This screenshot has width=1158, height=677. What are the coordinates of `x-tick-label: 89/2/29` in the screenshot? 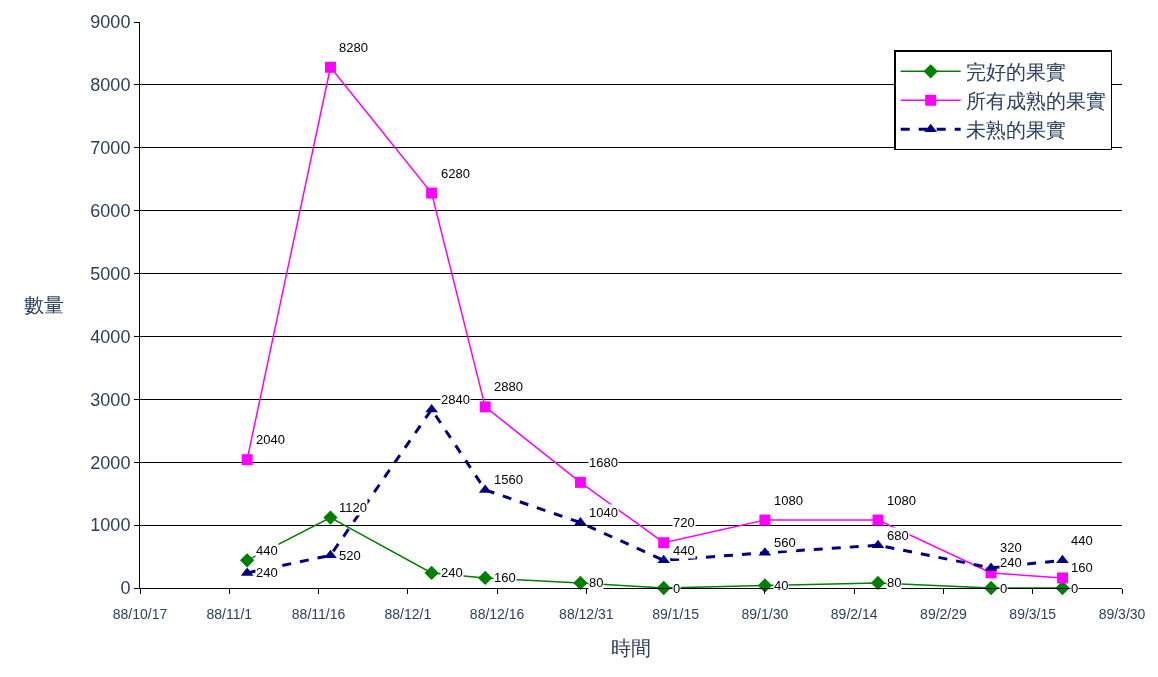 It's located at (944, 613).